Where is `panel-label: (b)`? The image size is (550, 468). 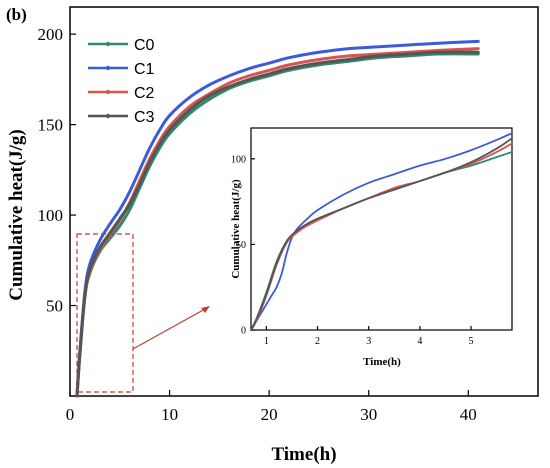 panel-label: (b) is located at coordinates (16, 14).